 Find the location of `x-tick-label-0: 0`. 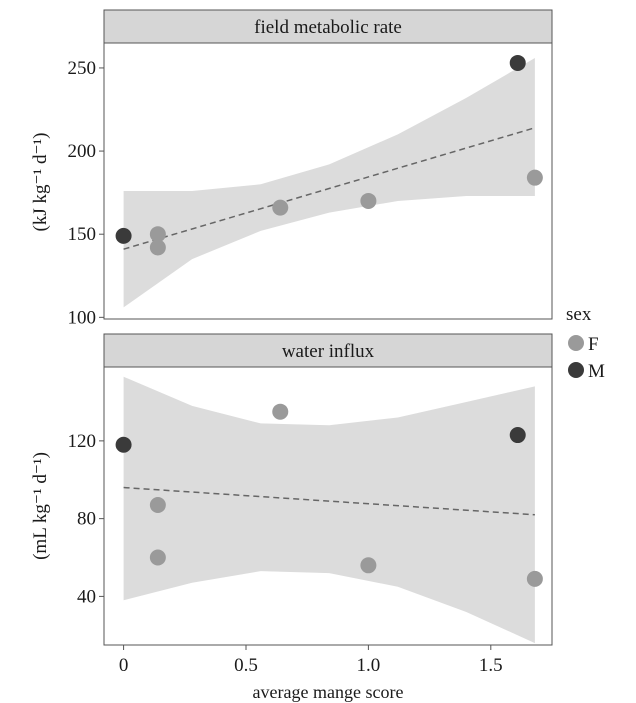

x-tick-label-0: 0 is located at coordinates (124, 665).